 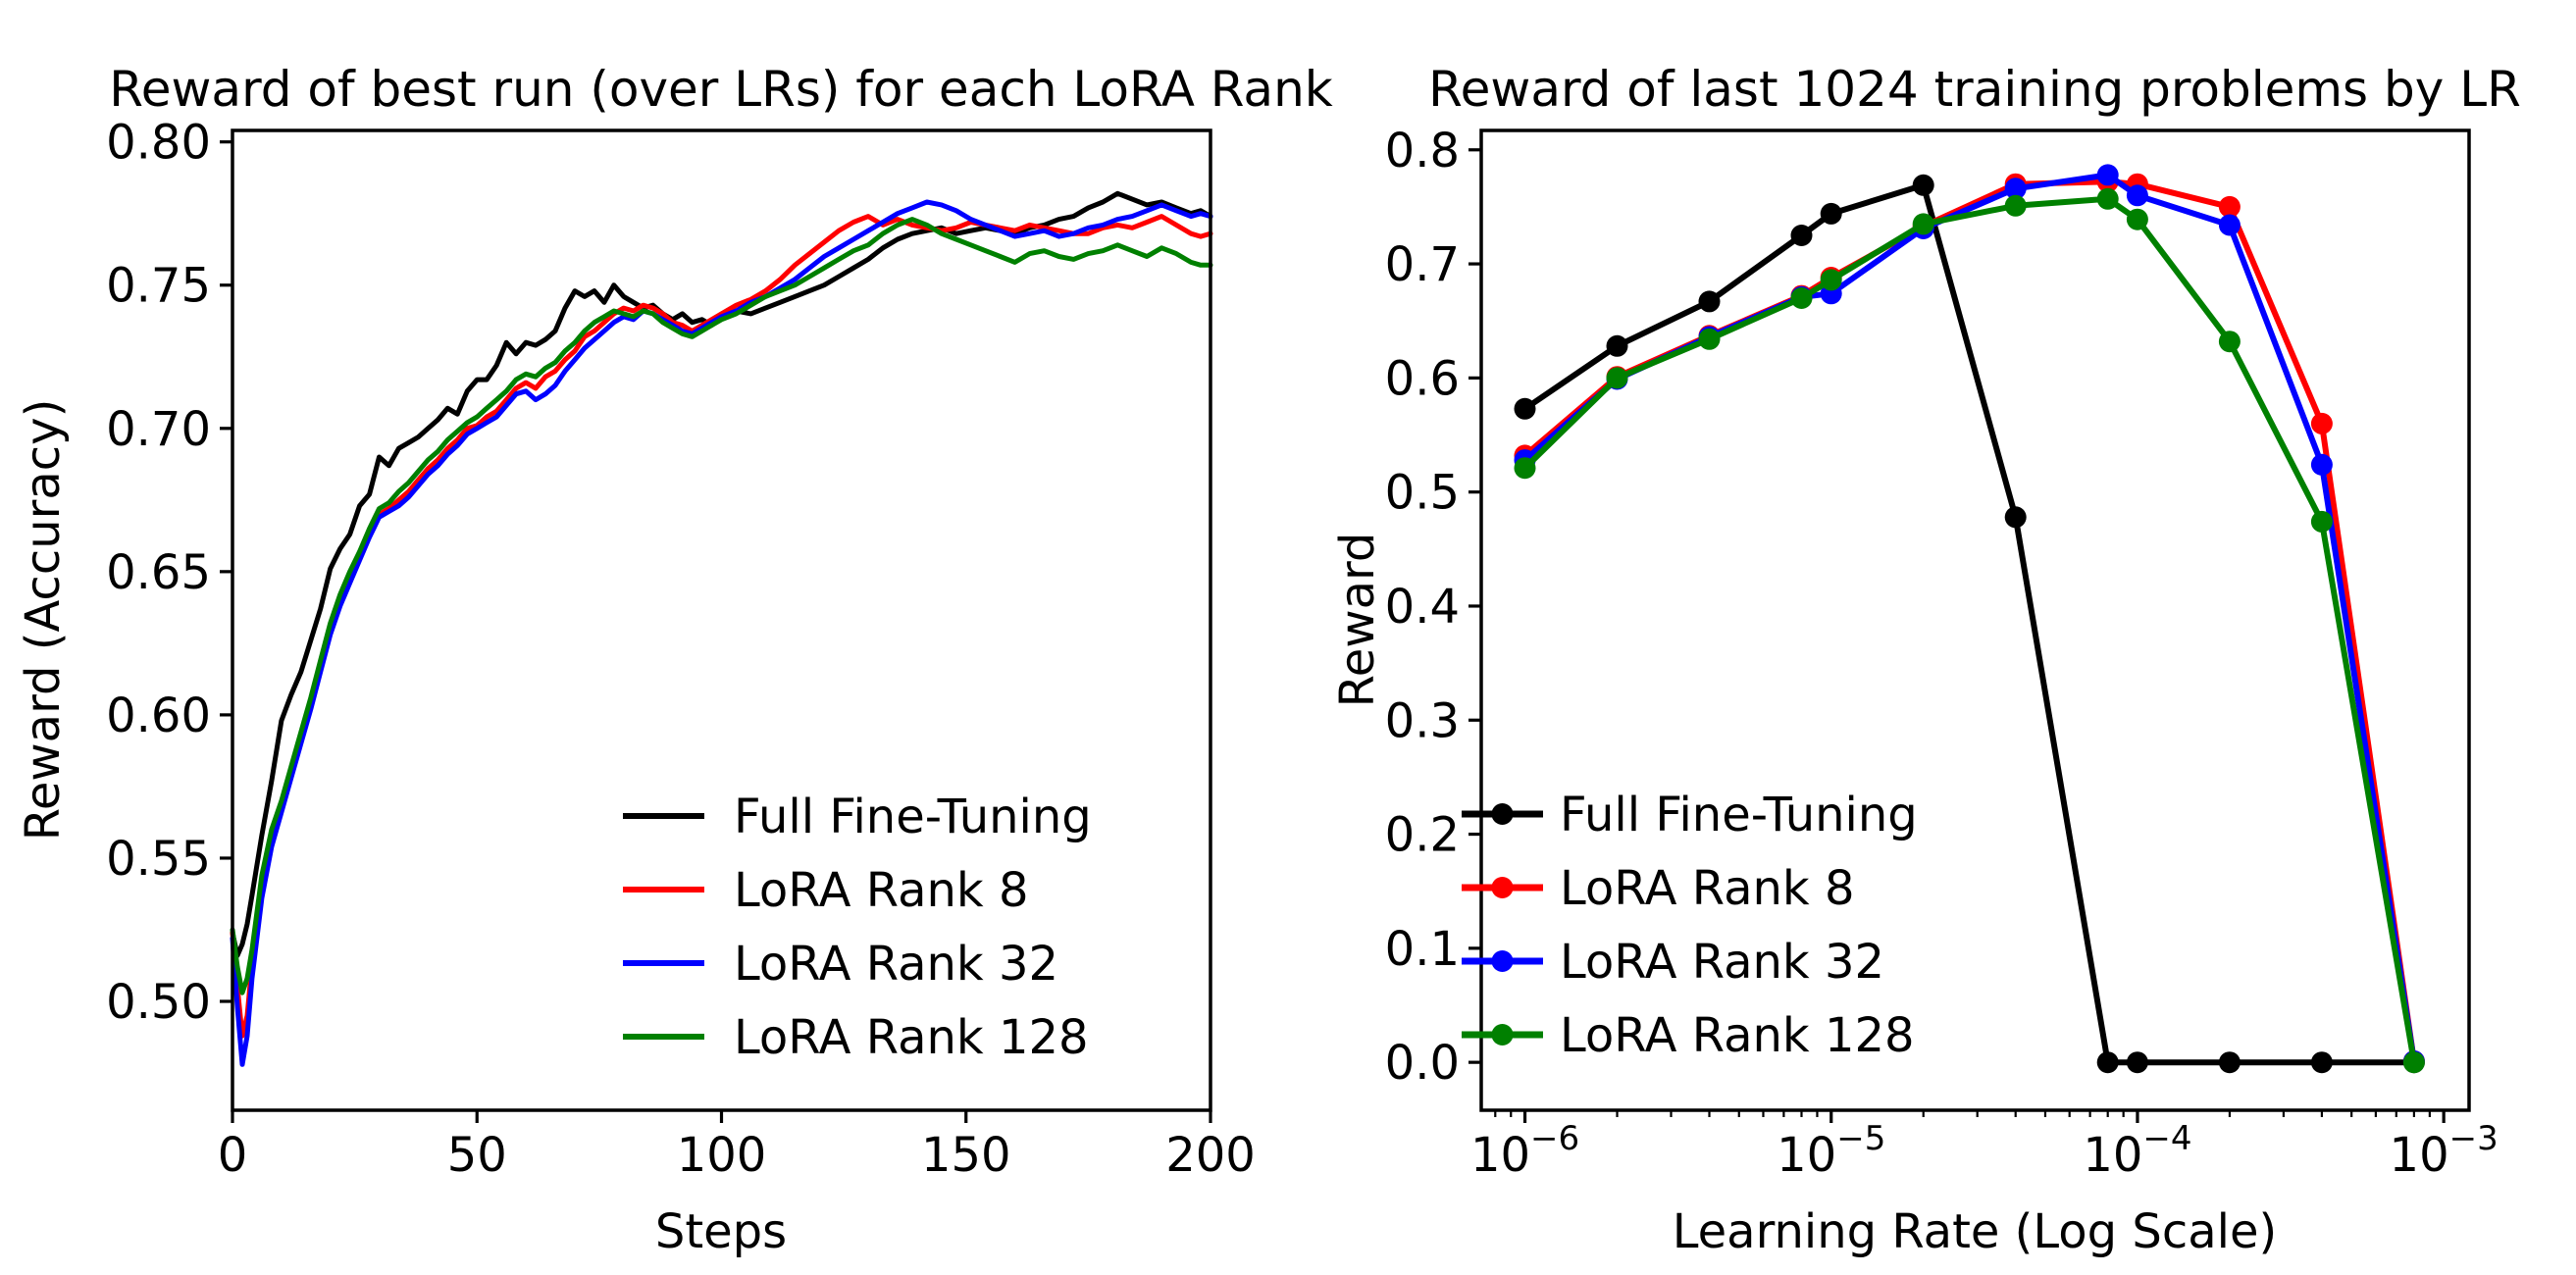 I want to click on x-tick-label: 0, so click(x=233, y=1155).